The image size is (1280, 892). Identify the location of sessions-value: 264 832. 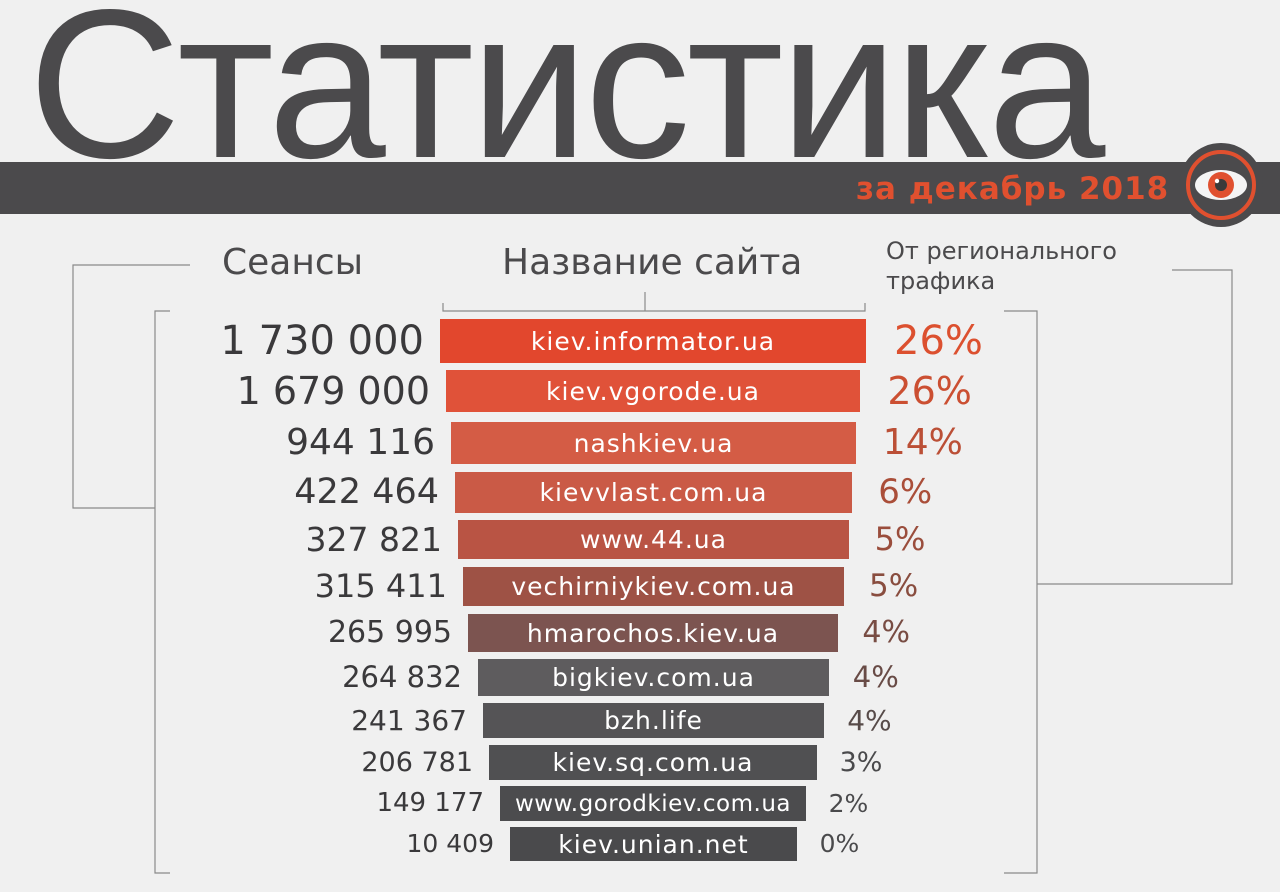
(402, 677).